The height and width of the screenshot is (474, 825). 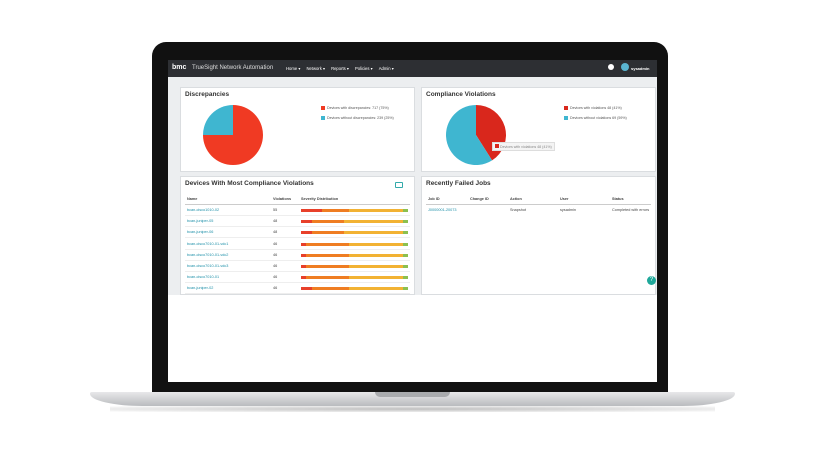 I want to click on legend-item: Devices with violations 48 (41%), so click(x=595, y=108).